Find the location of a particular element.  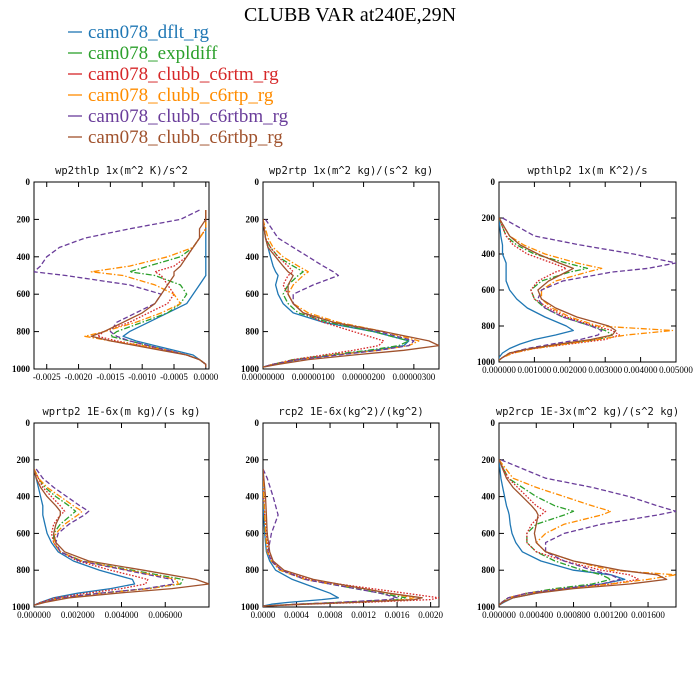

x-tick-label: 0.00000100 is located at coordinates (313, 377).